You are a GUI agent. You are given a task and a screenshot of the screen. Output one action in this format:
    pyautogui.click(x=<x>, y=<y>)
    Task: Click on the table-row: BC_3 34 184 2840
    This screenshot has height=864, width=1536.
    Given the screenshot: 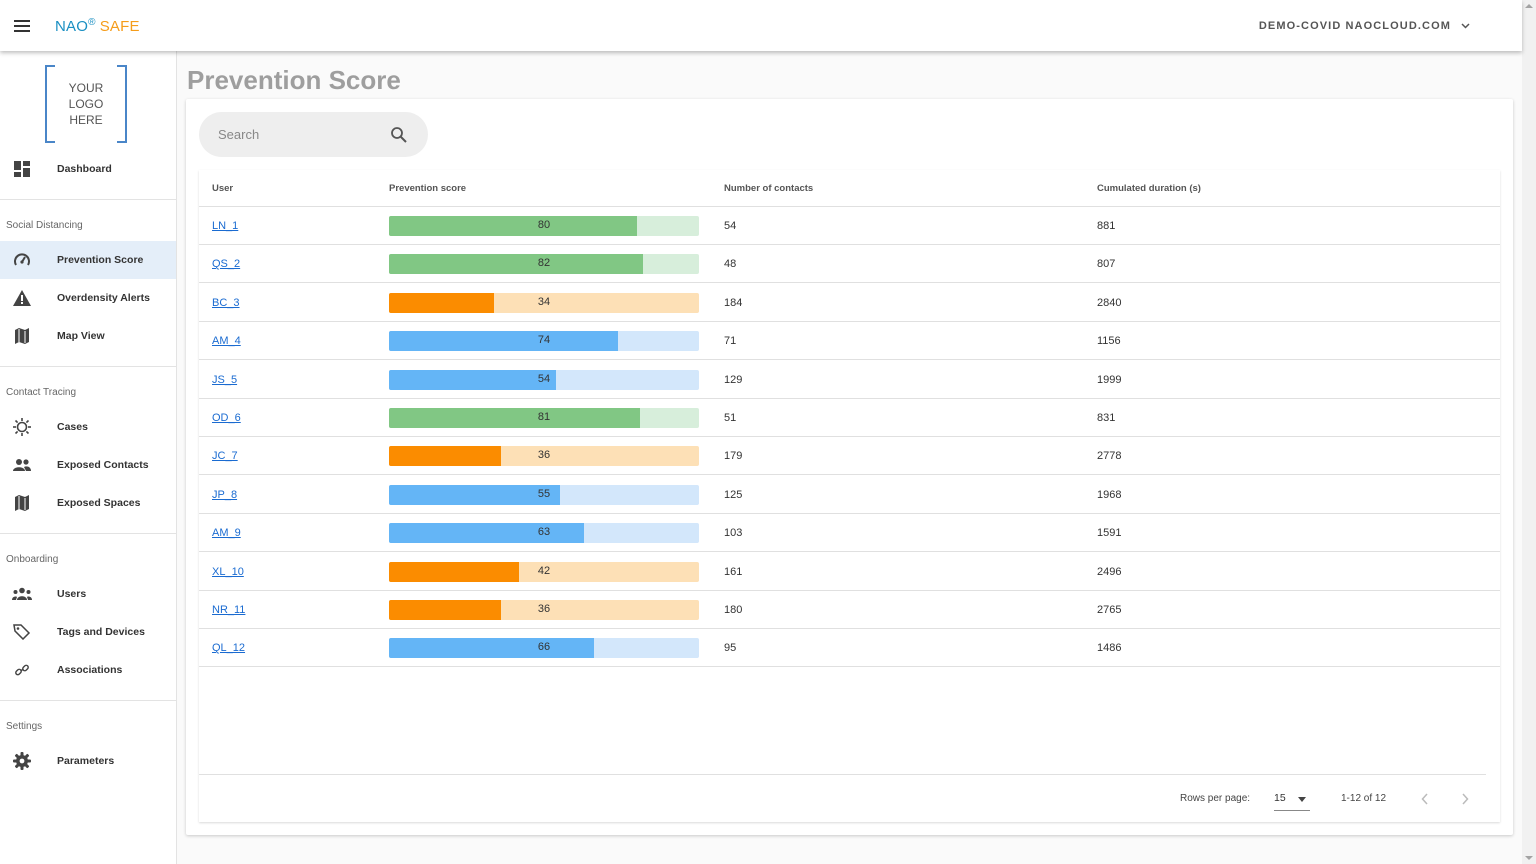 What is the action you would take?
    pyautogui.click(x=849, y=303)
    